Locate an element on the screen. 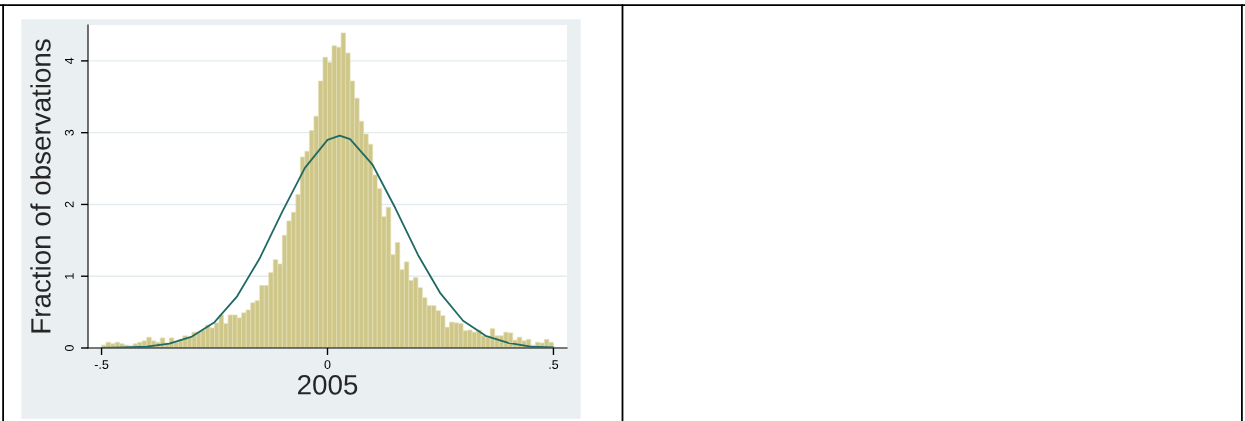 The image size is (1245, 421). y-tick-label: 4 is located at coordinates (69, 61).